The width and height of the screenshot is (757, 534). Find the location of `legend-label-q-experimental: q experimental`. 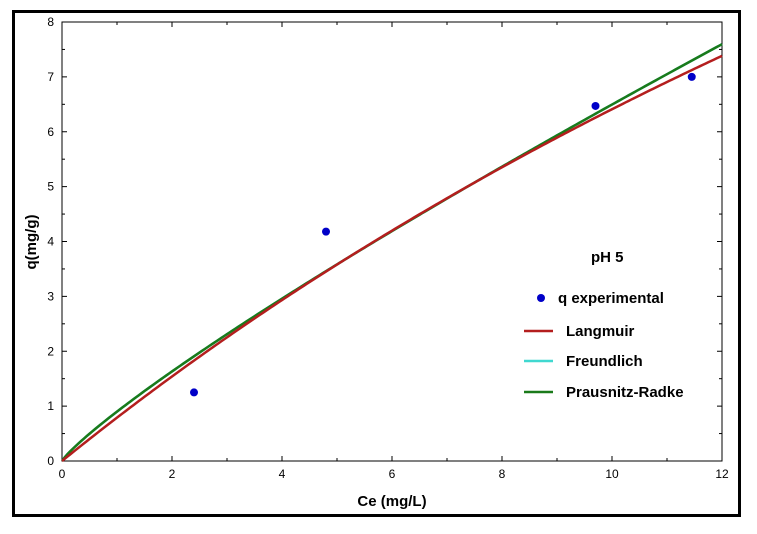

legend-label-q-experimental: q experimental is located at coordinates (611, 298).